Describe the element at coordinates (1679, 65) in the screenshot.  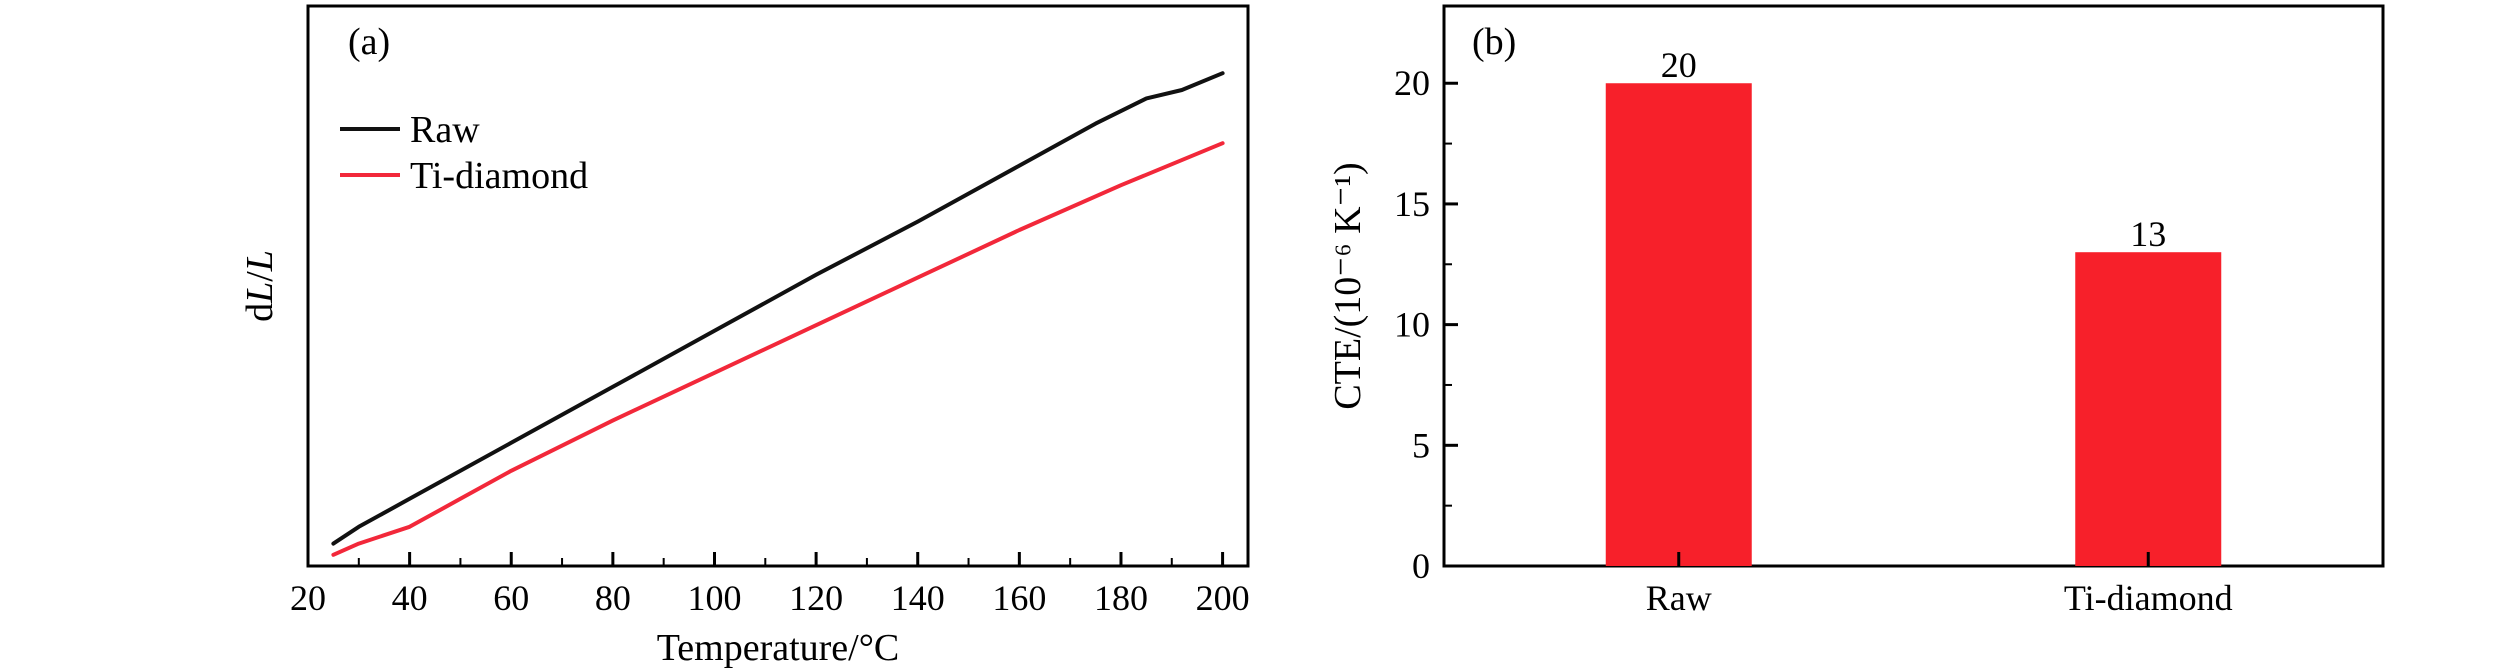
I see `bar-value-label: 20` at that location.